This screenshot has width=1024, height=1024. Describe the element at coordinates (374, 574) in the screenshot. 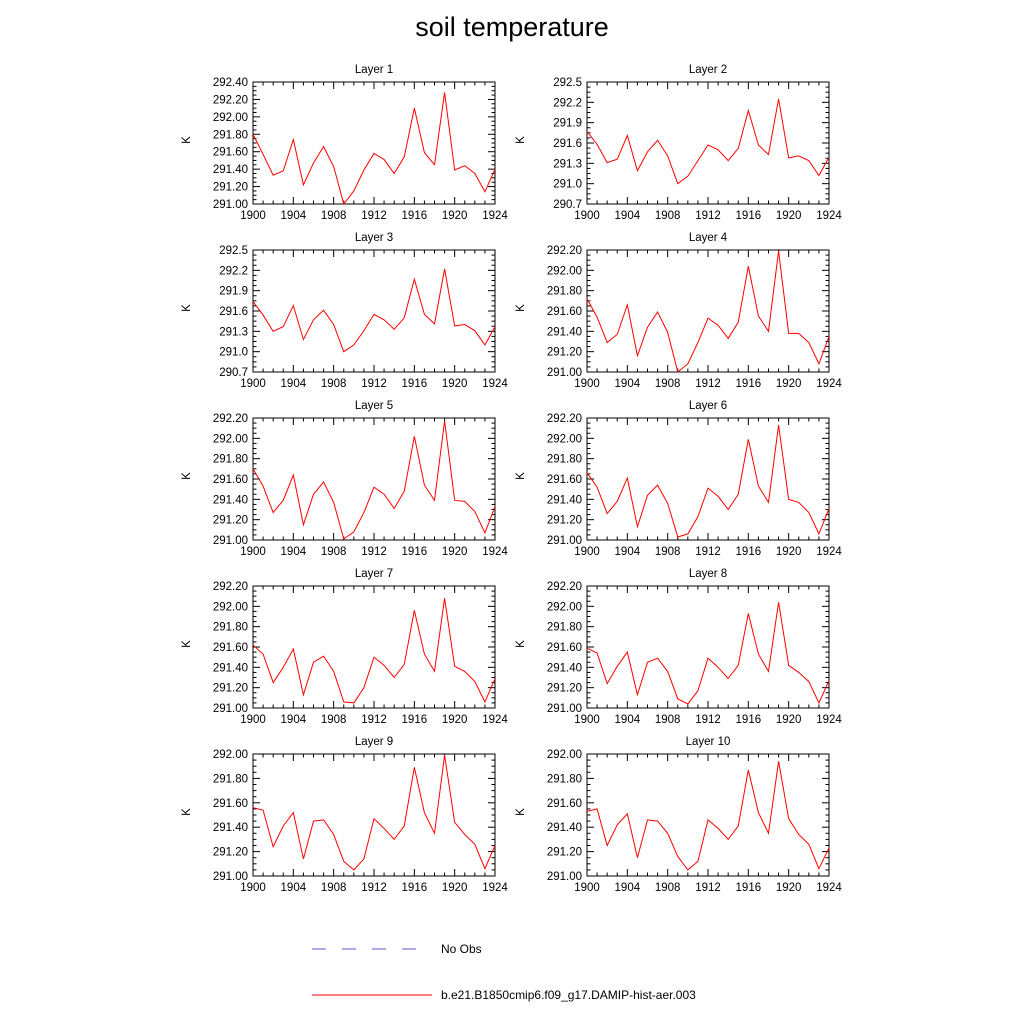

I see `panel-title: Layer 7` at that location.